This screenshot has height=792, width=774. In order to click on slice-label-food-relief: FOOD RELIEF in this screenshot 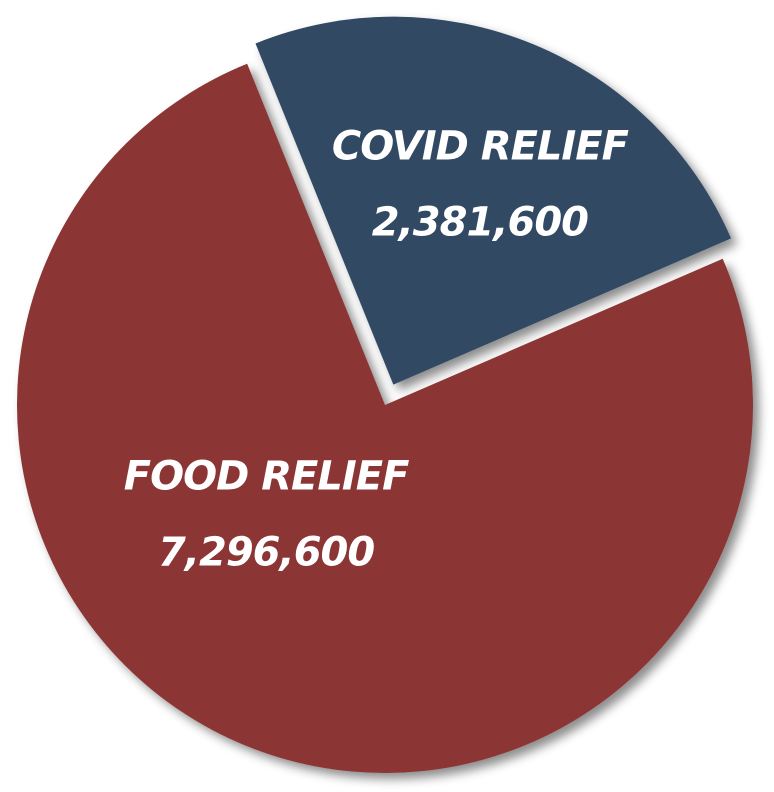, I will do `click(266, 477)`.